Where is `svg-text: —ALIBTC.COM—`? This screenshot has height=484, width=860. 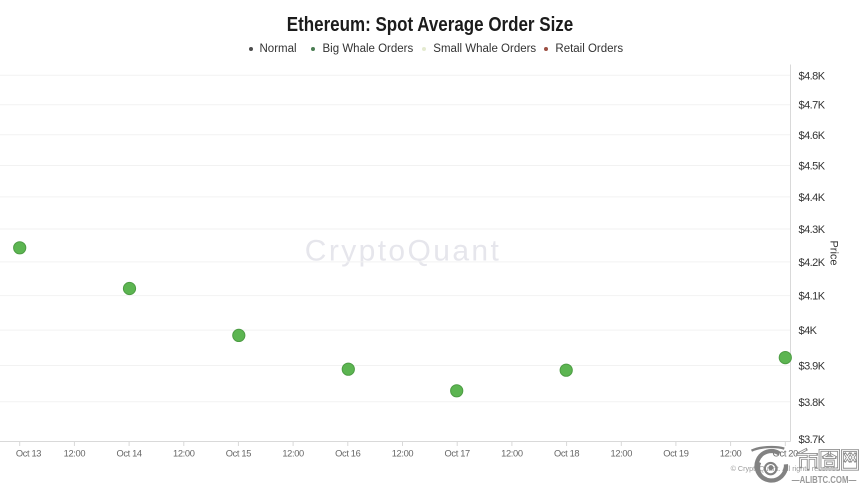
svg-text: —ALIBTC.COM— is located at coordinates (824, 479).